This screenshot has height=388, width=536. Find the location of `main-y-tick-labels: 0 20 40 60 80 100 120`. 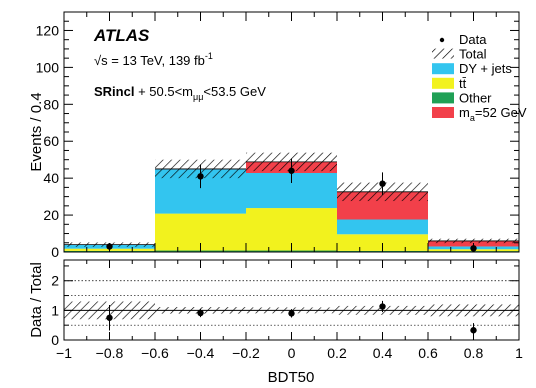

main-y-tick-labels: 0 20 40 60 80 100 120 is located at coordinates (48, 141).